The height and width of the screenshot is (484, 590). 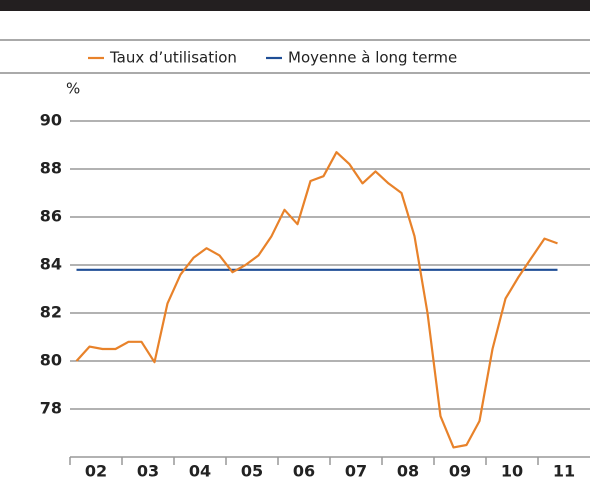 I want to click on x-tick-label: 10, so click(x=512, y=471).